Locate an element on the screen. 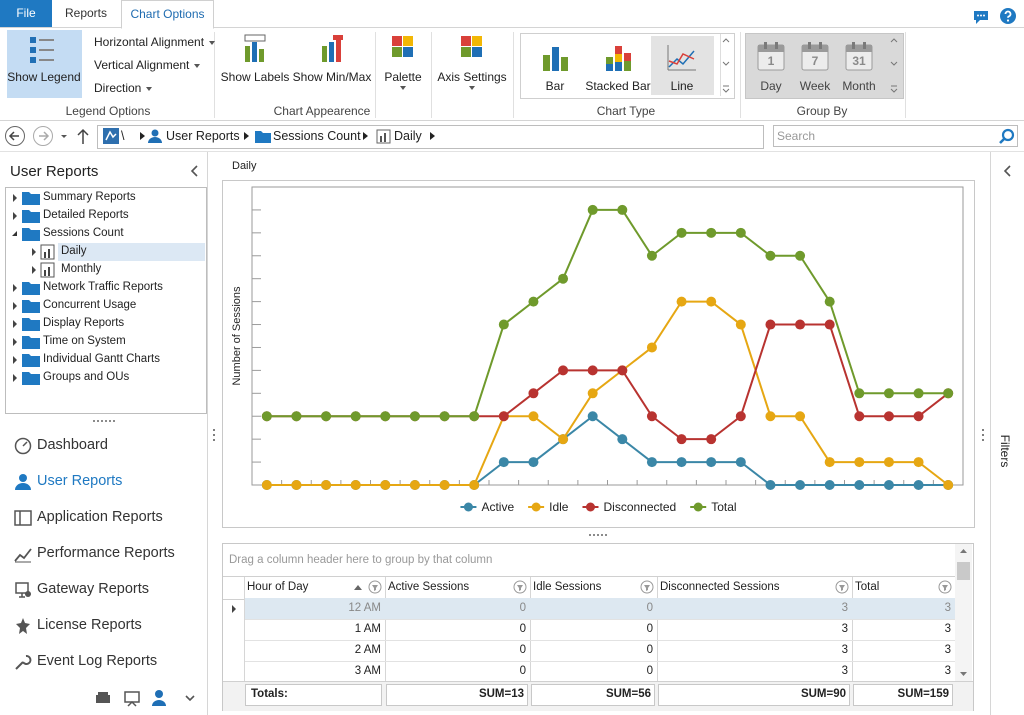 Image resolution: width=1024 pixels, height=715 pixels. tree-item: Time on System is located at coordinates (84, 341).